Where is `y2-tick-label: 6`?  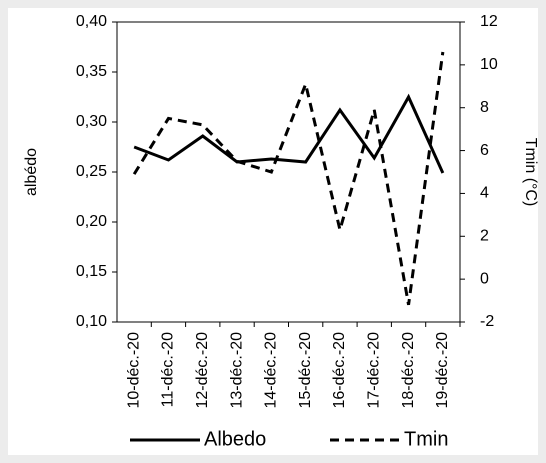
y2-tick-label: 6 is located at coordinates (484, 150).